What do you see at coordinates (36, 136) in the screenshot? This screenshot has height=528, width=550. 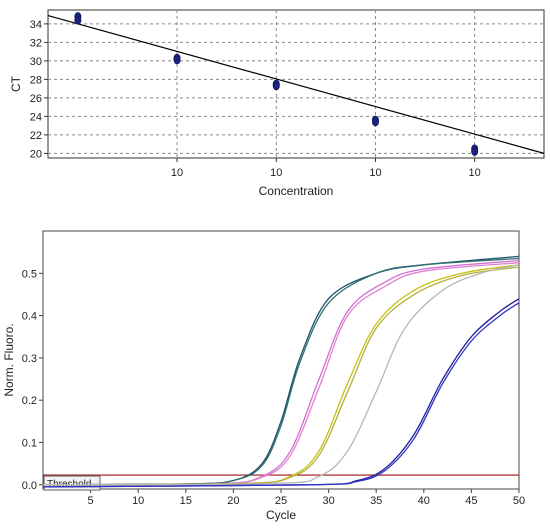 I see `y-tick-label: 22` at bounding box center [36, 136].